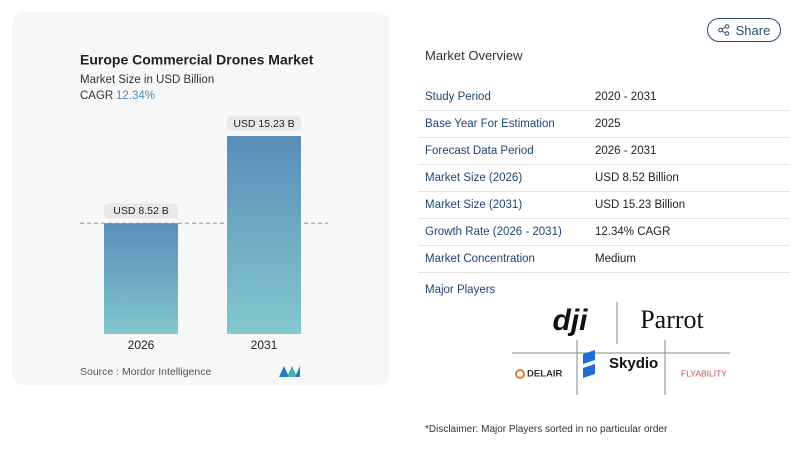 The width and height of the screenshot is (800, 459). Describe the element at coordinates (689, 232) in the screenshot. I see `overview-value: 12.34% CAGR` at that location.